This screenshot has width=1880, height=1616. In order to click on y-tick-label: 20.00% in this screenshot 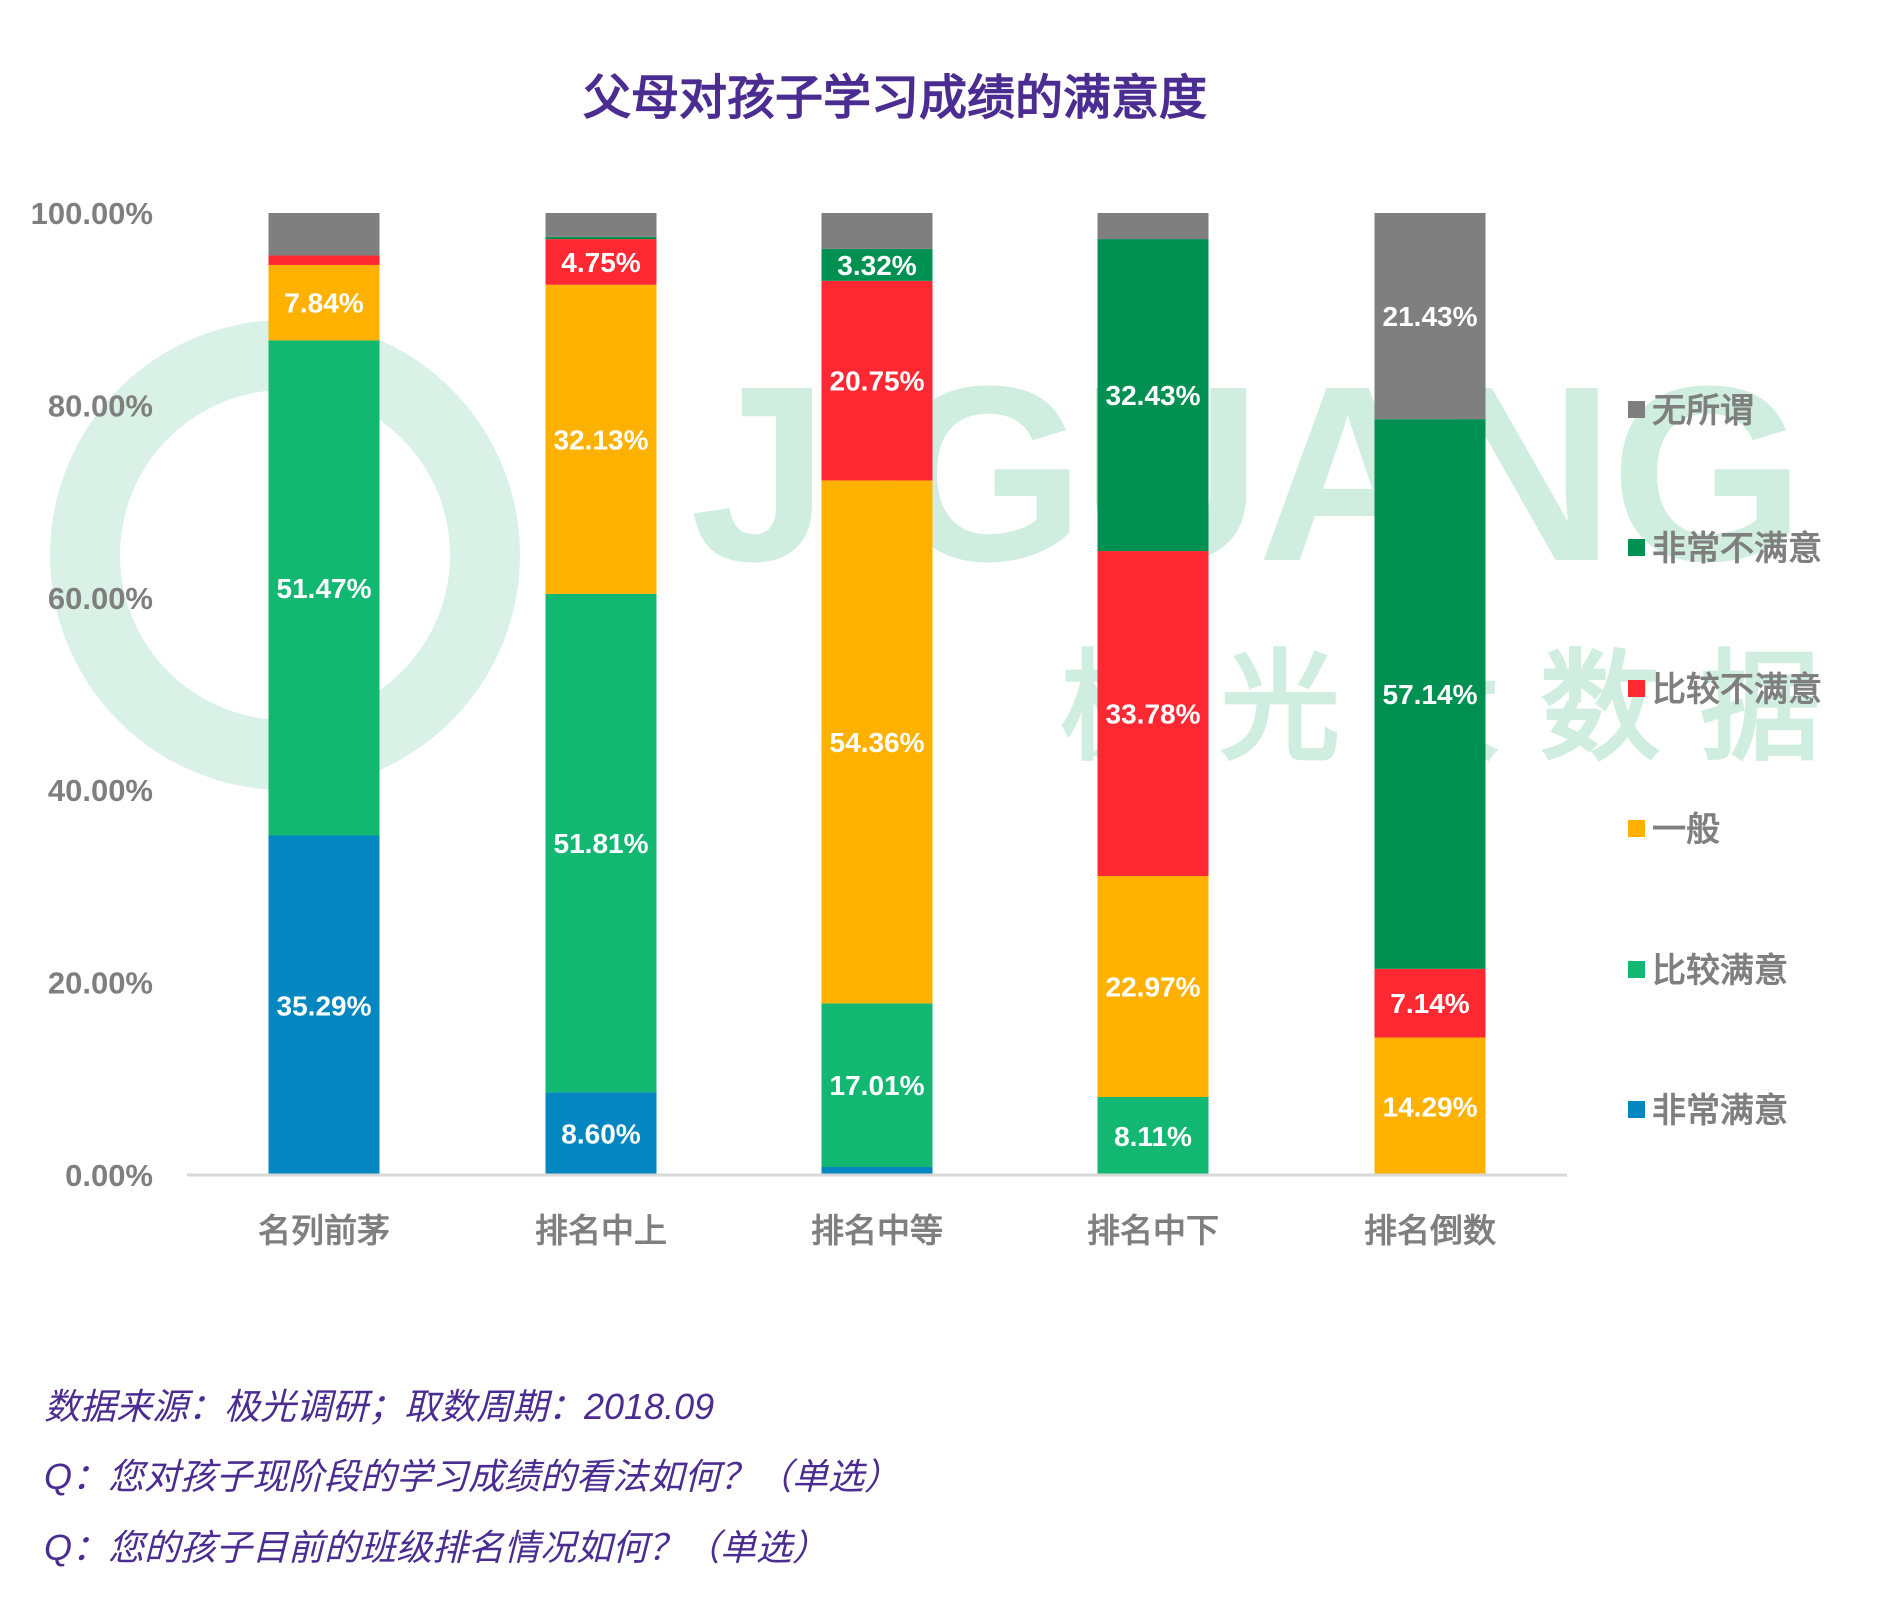, I will do `click(100, 983)`.